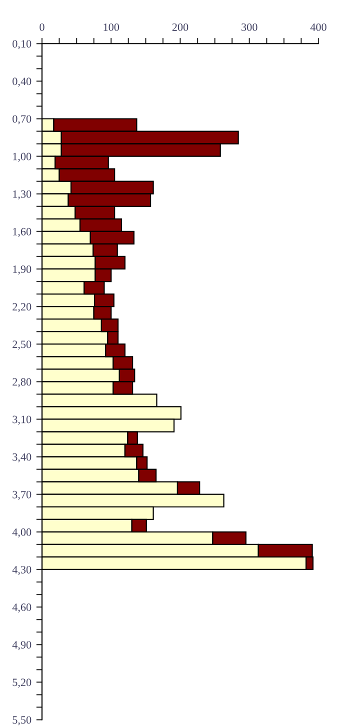  What do you see at coordinates (22, 721) in the screenshot?
I see `y-tick-label: 5,50` at bounding box center [22, 721].